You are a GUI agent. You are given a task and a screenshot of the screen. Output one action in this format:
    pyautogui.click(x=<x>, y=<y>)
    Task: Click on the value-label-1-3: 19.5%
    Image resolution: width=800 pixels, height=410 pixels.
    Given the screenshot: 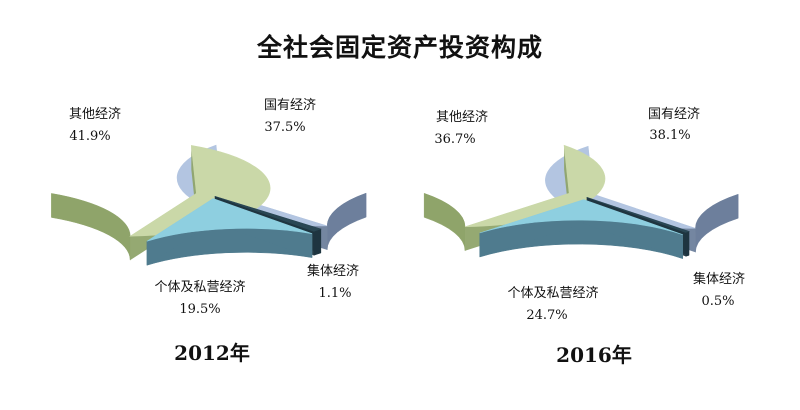 What is the action you would take?
    pyautogui.click(x=199, y=309)
    